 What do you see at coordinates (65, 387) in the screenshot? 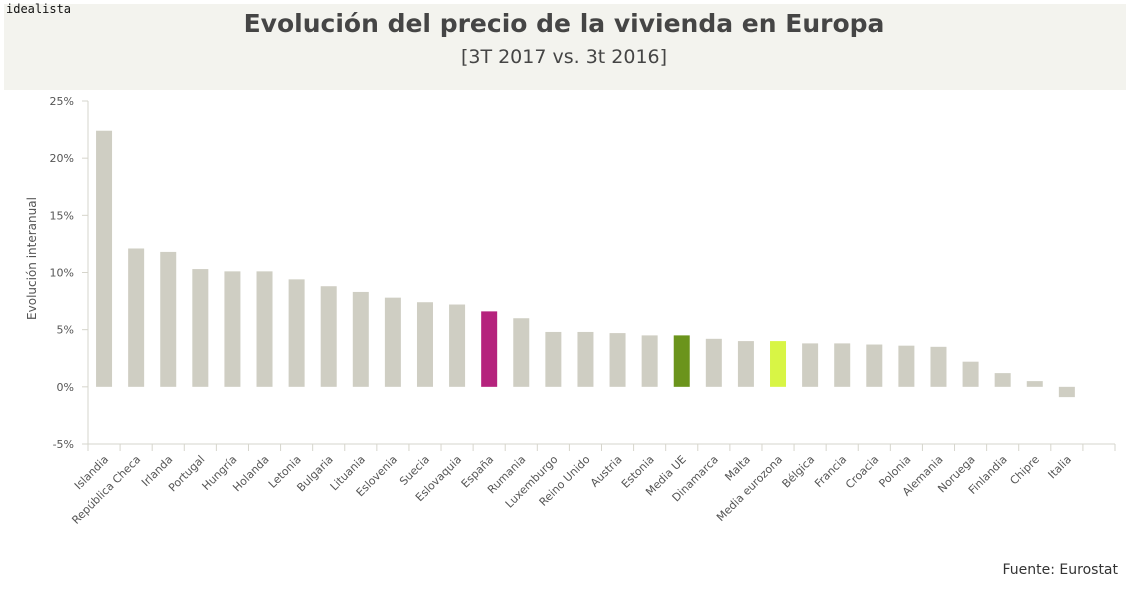
I see `y-tick-label: 0%` at bounding box center [65, 387].